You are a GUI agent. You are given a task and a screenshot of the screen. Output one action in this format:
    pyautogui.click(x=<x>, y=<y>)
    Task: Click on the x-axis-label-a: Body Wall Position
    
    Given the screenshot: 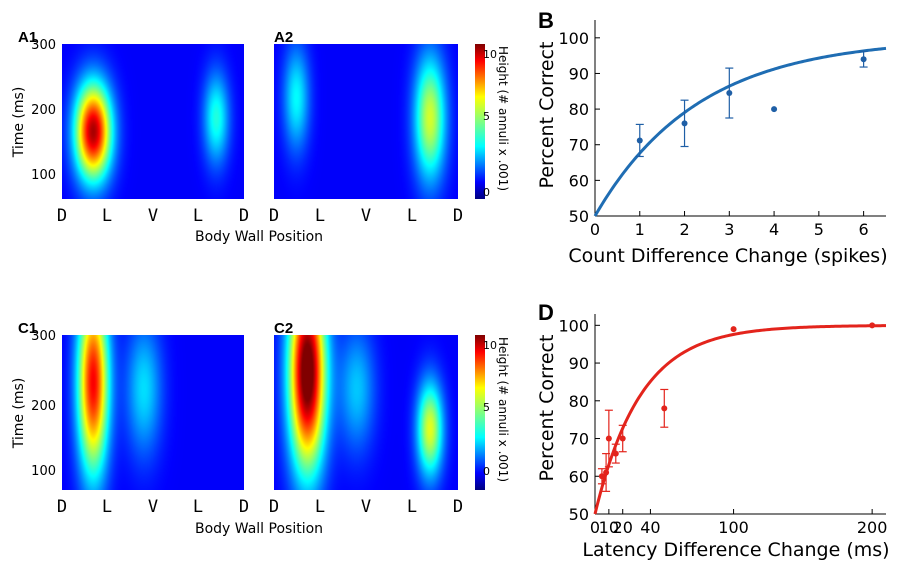 What is the action you would take?
    pyautogui.click(x=259, y=237)
    